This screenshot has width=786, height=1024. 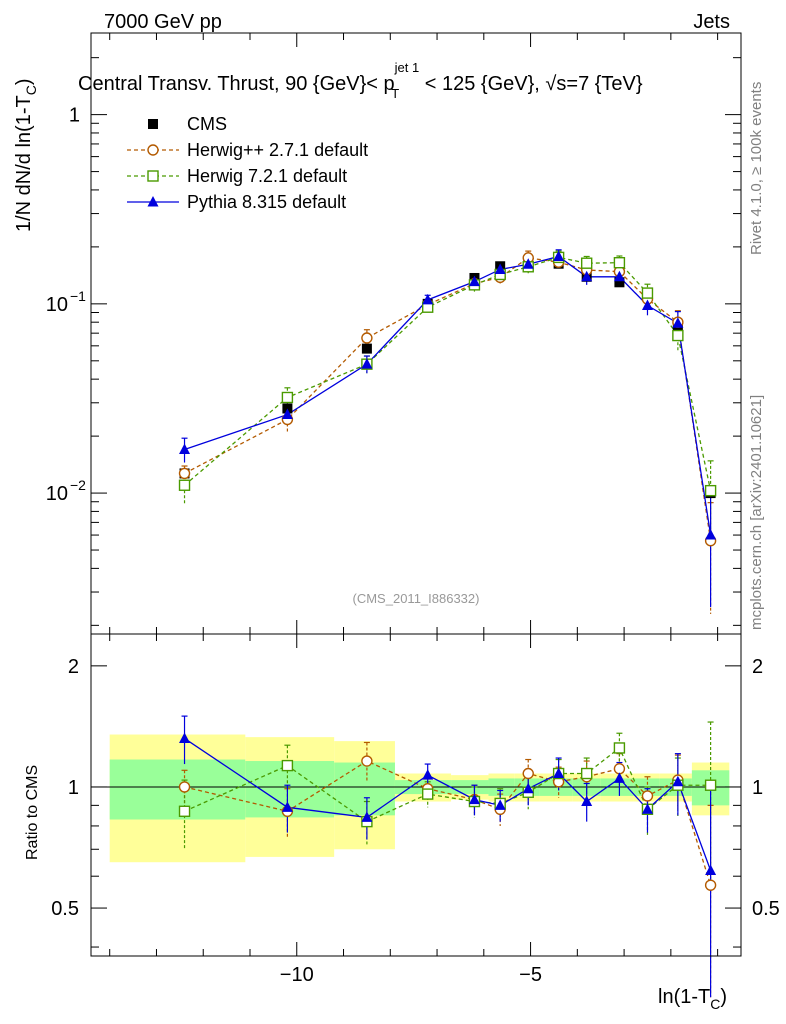 I want to click on rivet-version-label: Rivet 4.1.0, ≥ 100k events, so click(x=756, y=168).